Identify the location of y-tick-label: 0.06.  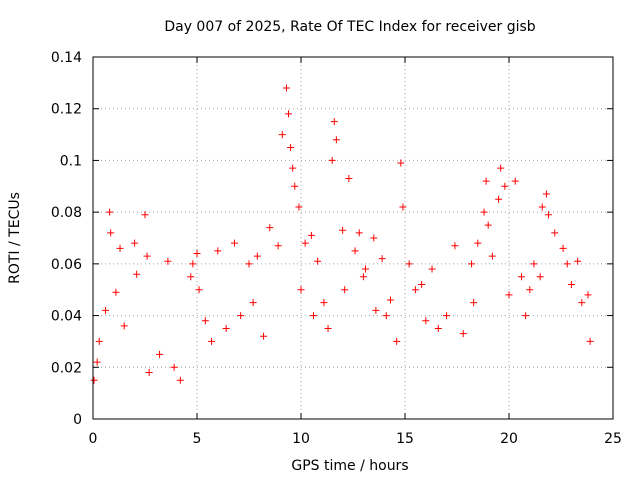
(66, 265).